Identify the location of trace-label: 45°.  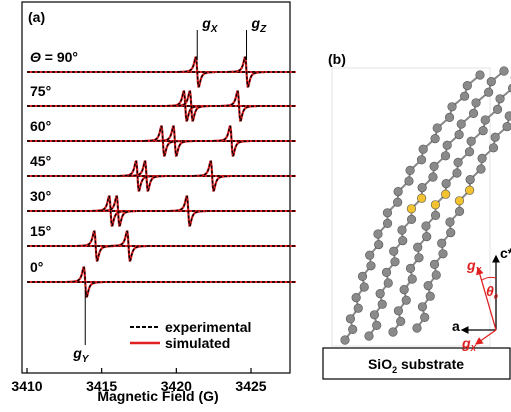
(40, 161).